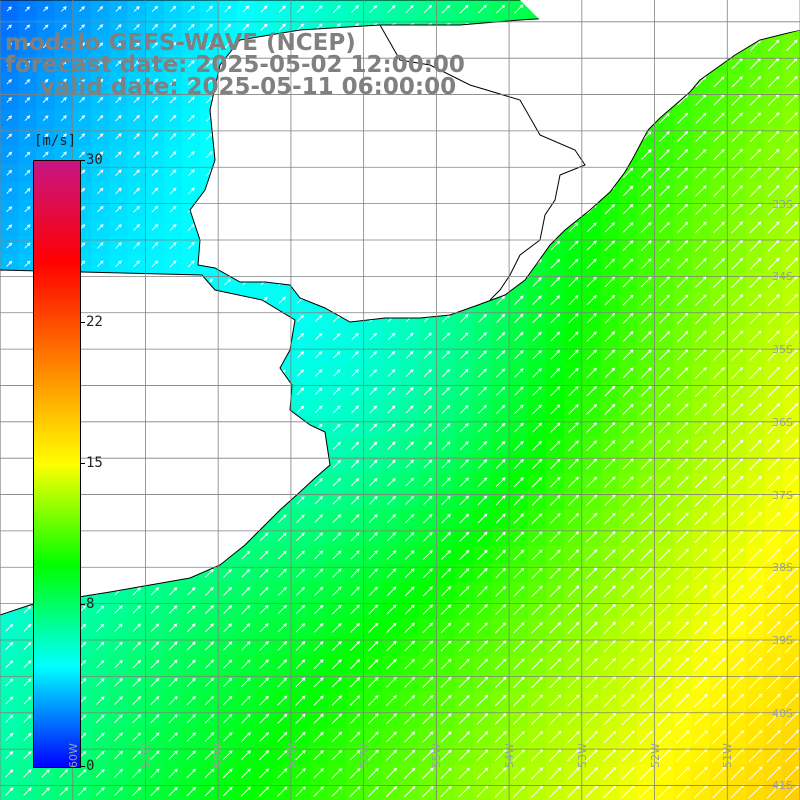 The image size is (800, 800). Describe the element at coordinates (782, 422) in the screenshot. I see `latitude-label: 36S` at that location.